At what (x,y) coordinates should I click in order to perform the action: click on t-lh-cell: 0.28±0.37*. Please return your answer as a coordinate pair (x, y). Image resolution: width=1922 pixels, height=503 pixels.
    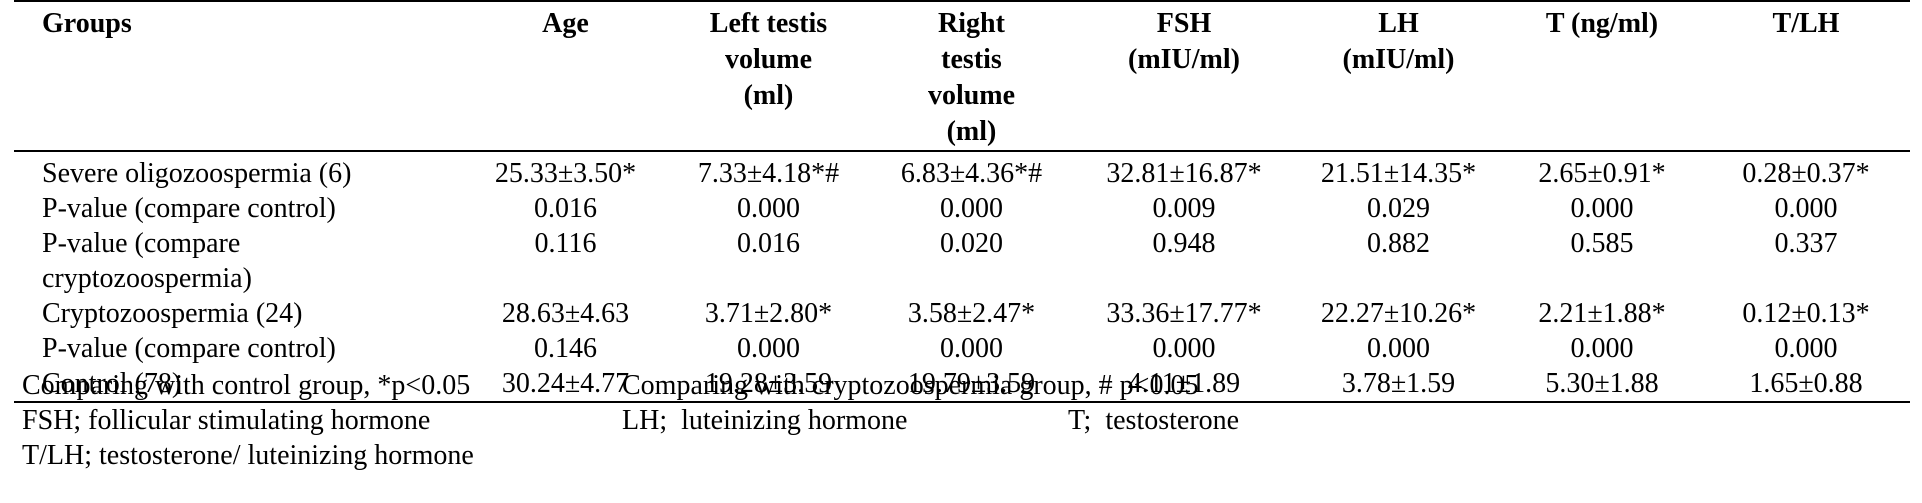
    Looking at the image, I should click on (1806, 173).